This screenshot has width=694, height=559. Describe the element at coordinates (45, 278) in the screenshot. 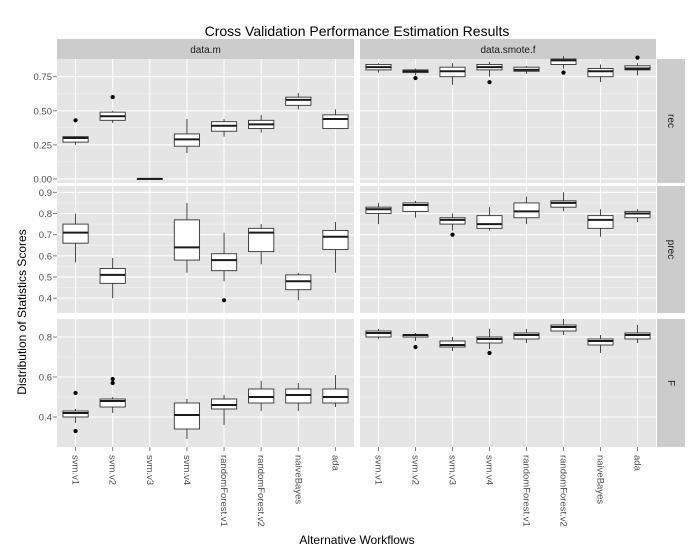

I see `y-tick-label: 0.5` at that location.